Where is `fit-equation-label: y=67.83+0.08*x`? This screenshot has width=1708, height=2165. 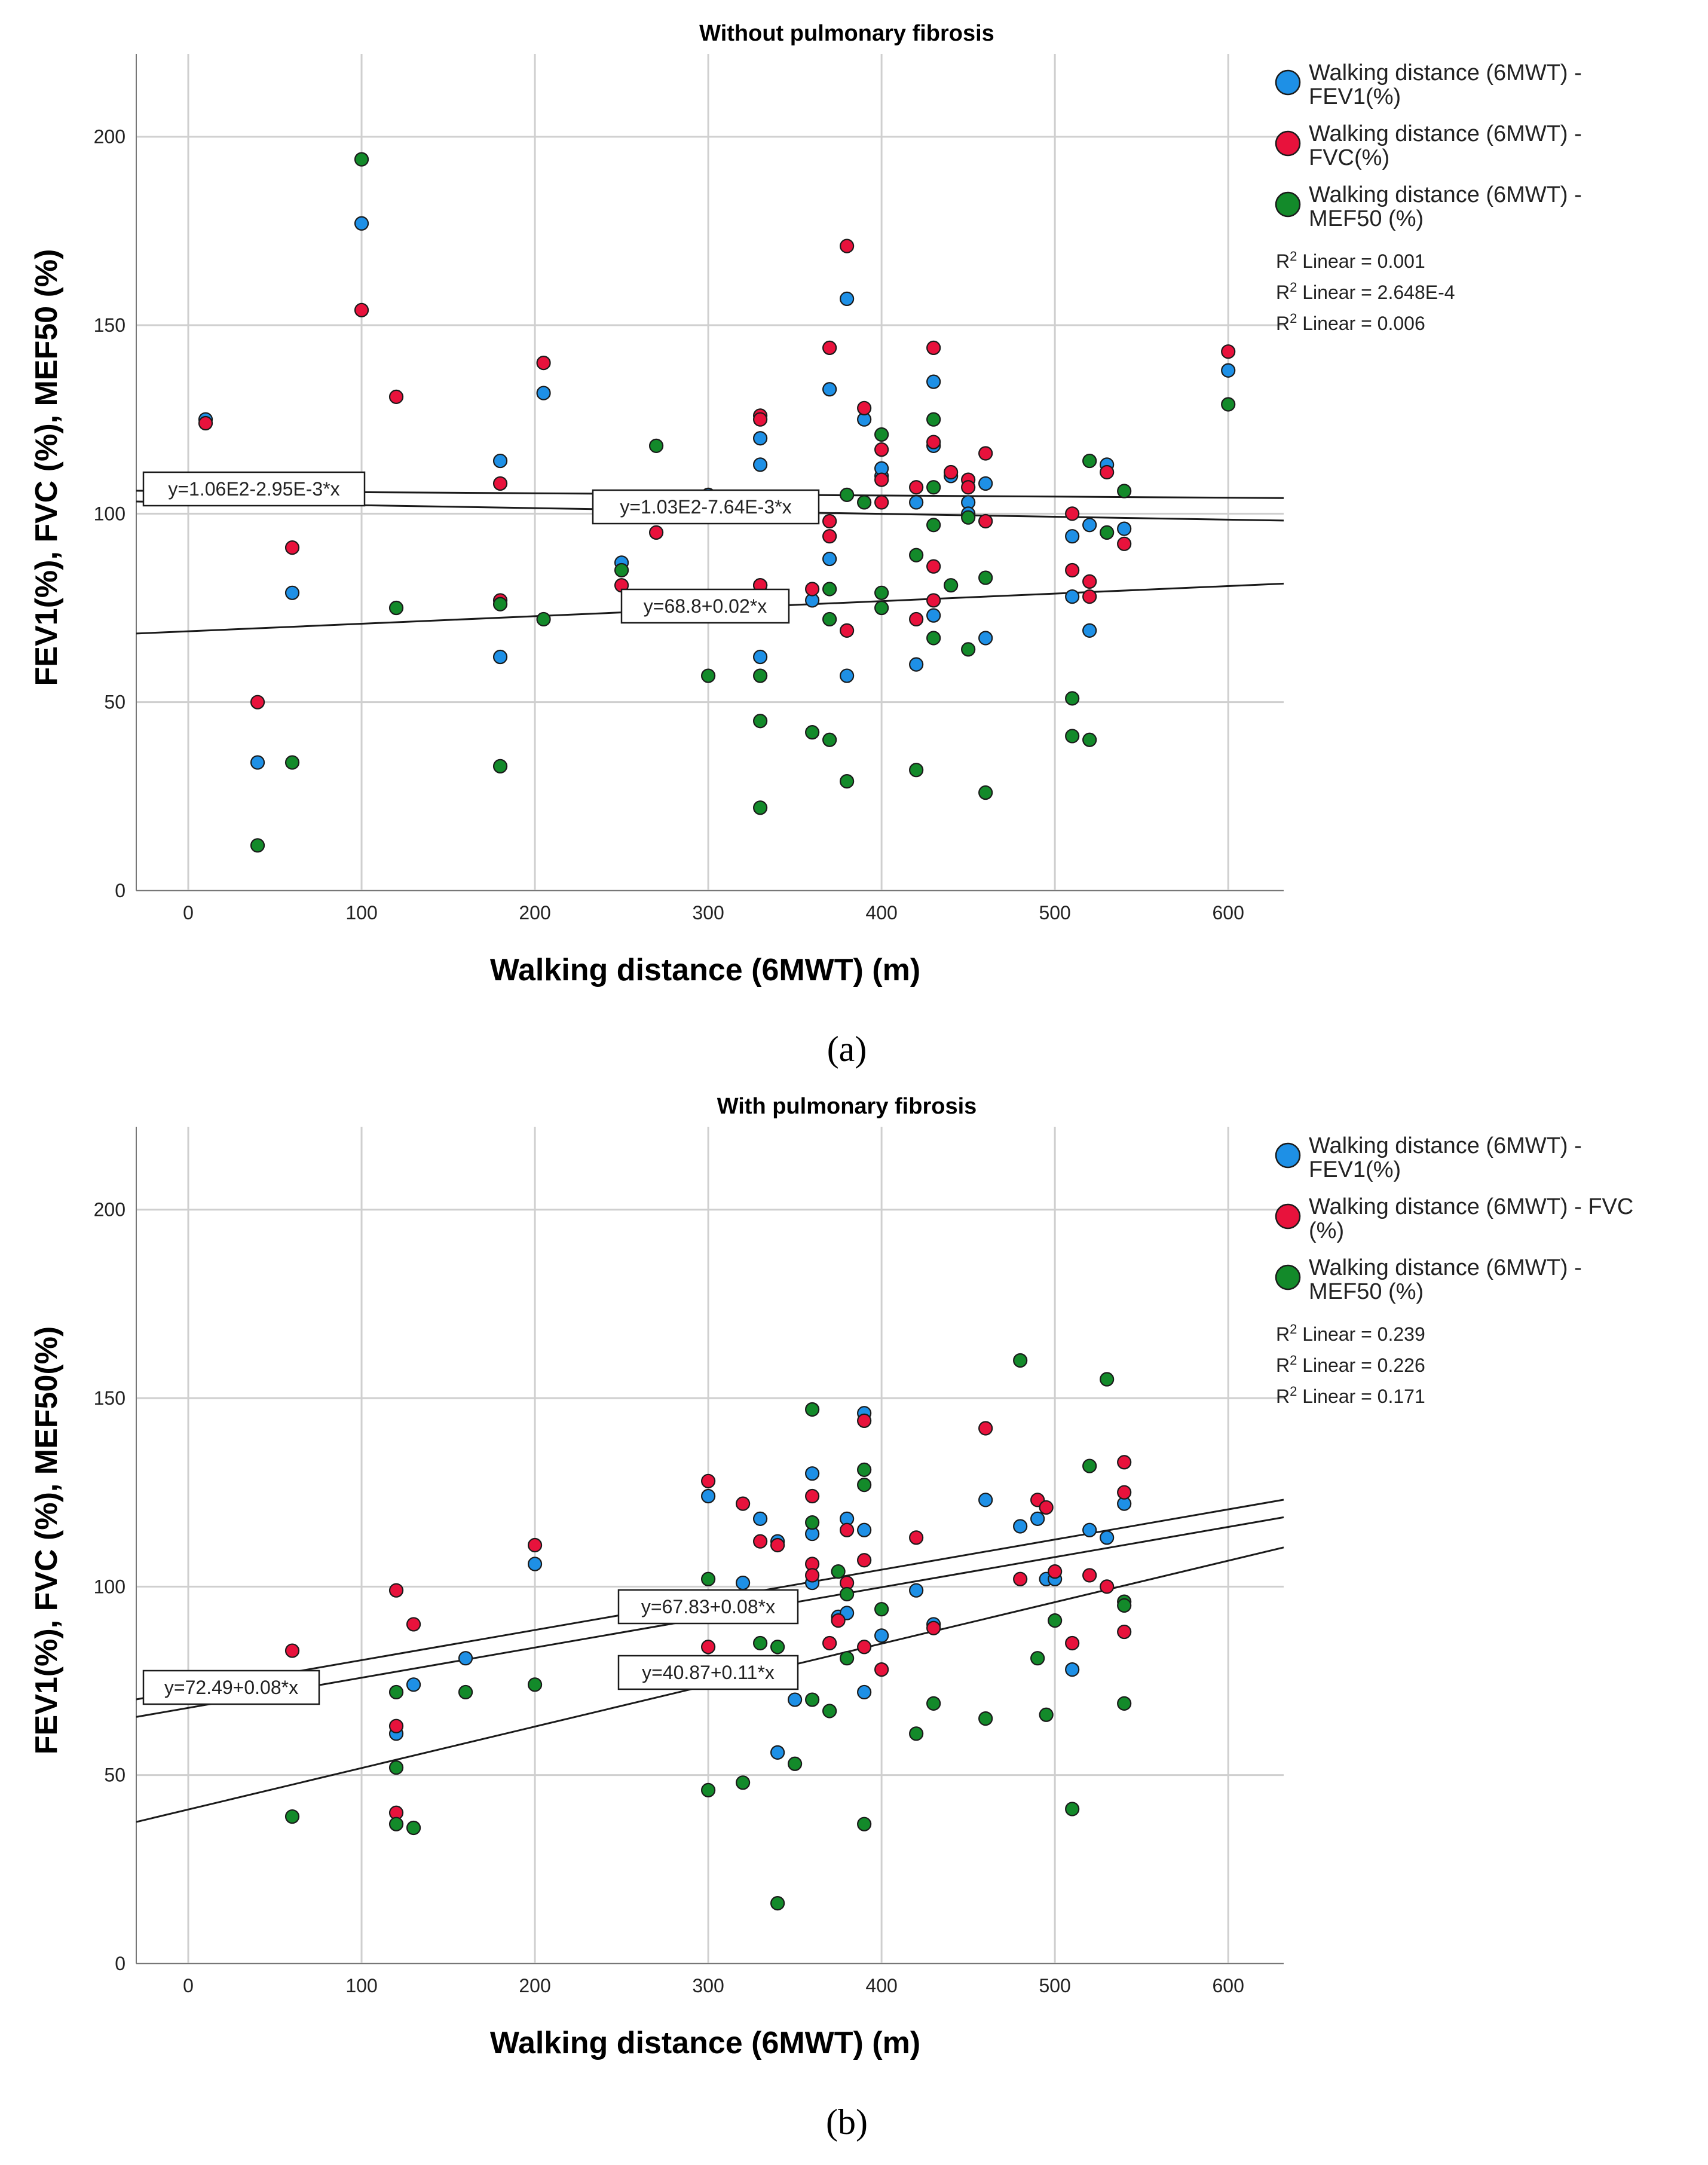
fit-equation-label: y=67.83+0.08*x is located at coordinates (708, 1606).